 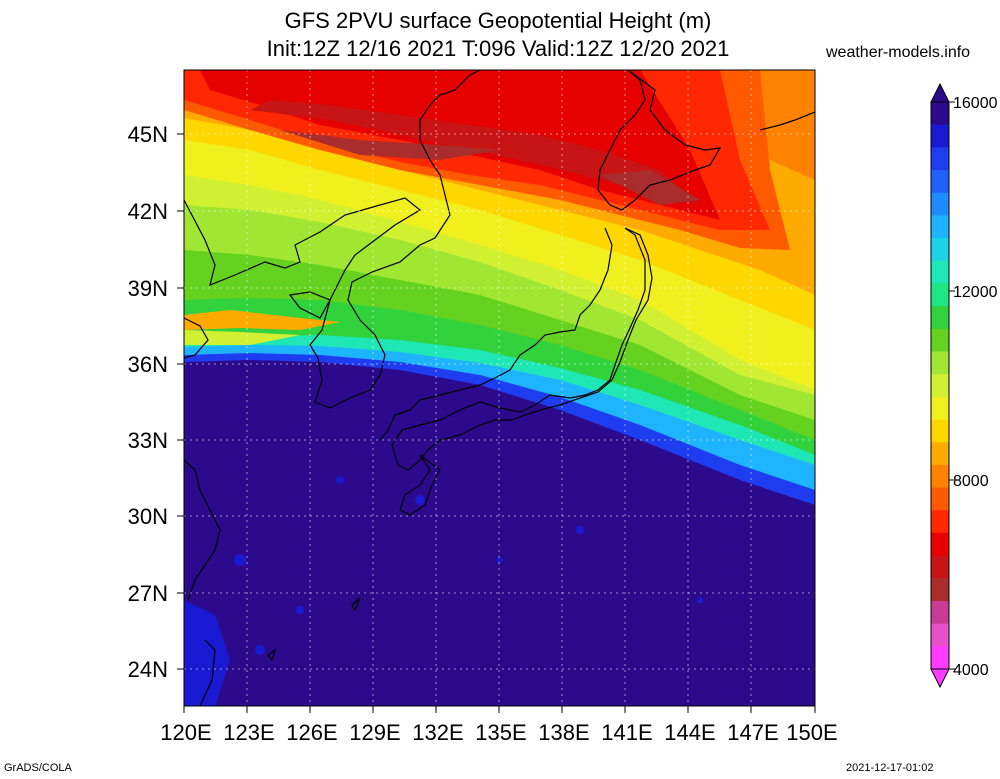 What do you see at coordinates (890, 768) in the screenshot?
I see `footer-timestamp: 2021-12-17-01:02` at bounding box center [890, 768].